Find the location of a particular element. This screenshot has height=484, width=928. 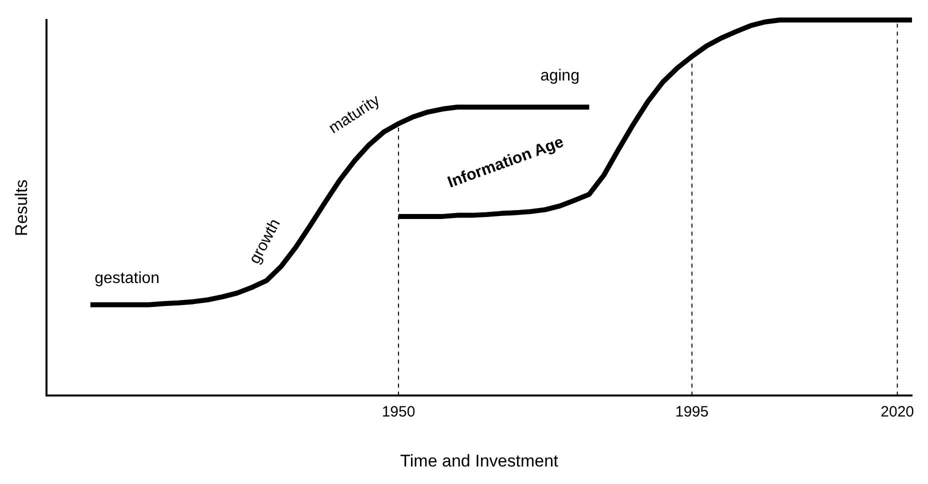

x-axis-title: Time and Investment is located at coordinates (479, 460).